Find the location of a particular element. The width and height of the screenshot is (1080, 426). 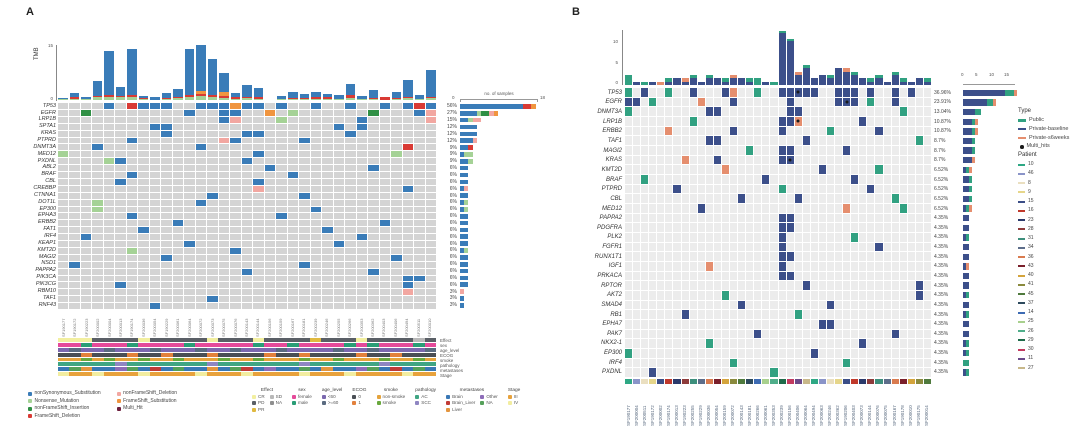

sample-label: SF200266 is located at coordinates (757, 415).